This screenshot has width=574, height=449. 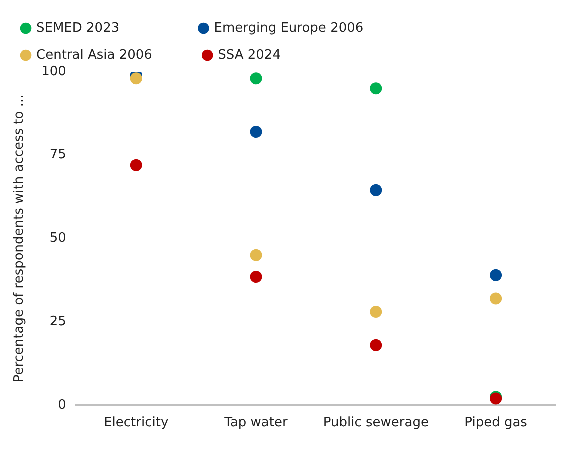 I want to click on y-tick-label: 50, so click(x=58, y=238).